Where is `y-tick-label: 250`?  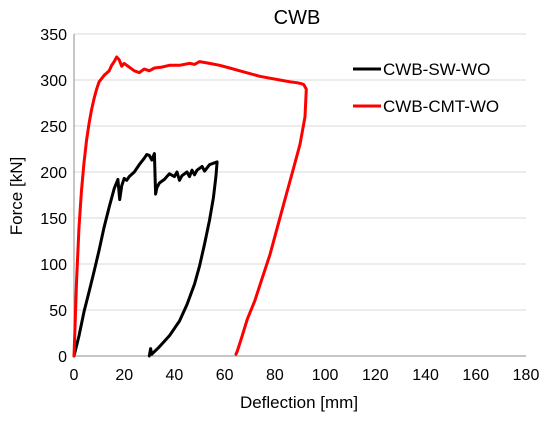 y-tick-label: 250 is located at coordinates (53, 127).